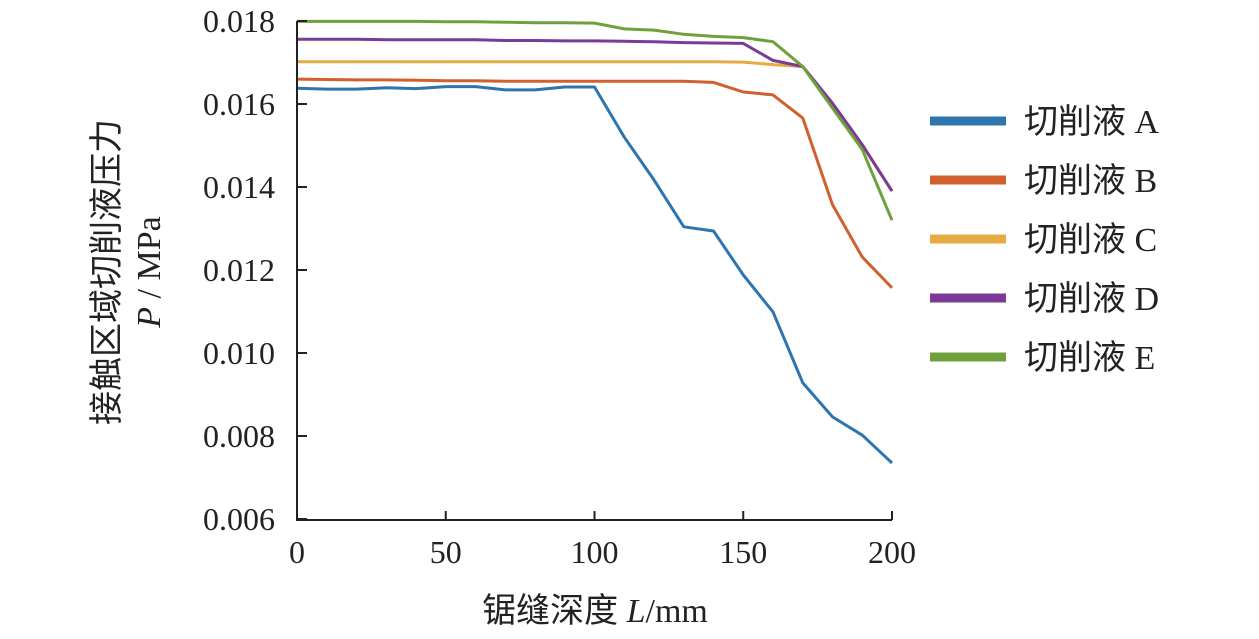  I want to click on y-tick-label: 0.012, so click(239, 270).